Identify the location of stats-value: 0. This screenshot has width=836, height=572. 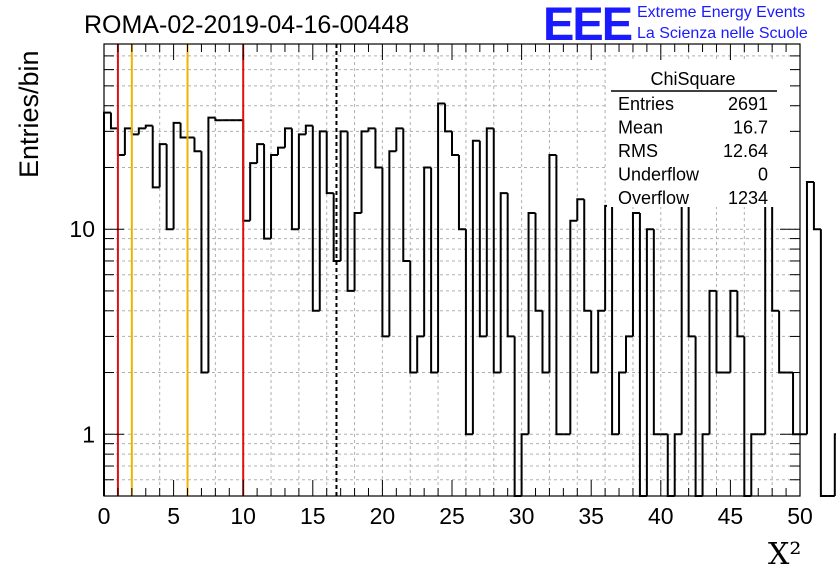
(763, 175).